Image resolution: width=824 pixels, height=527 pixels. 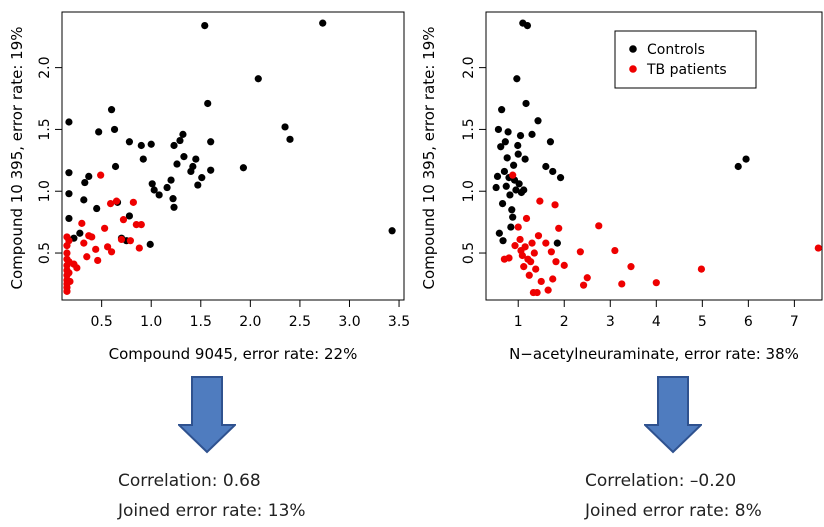 I want to click on y-tick-label: 1.0, so click(x=45, y=191).